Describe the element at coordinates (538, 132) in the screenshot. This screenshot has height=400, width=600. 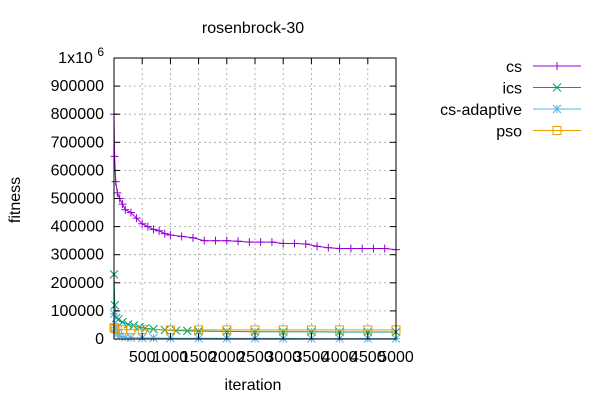
I see `legend-item-pso: pso` at that location.